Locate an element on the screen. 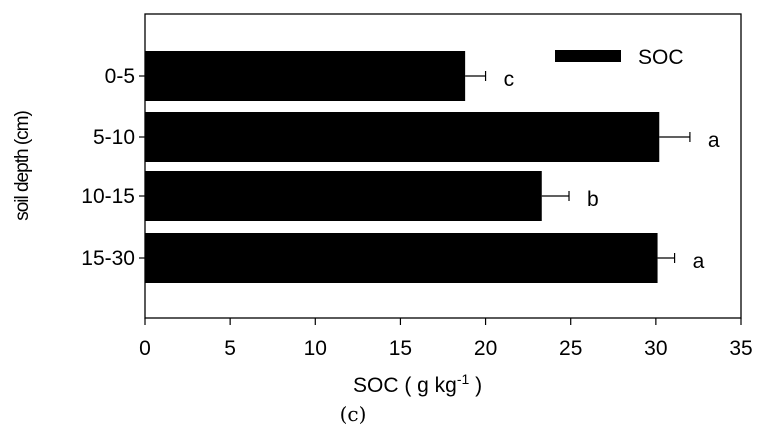  x-tick-label-20: 20 is located at coordinates (485, 348).